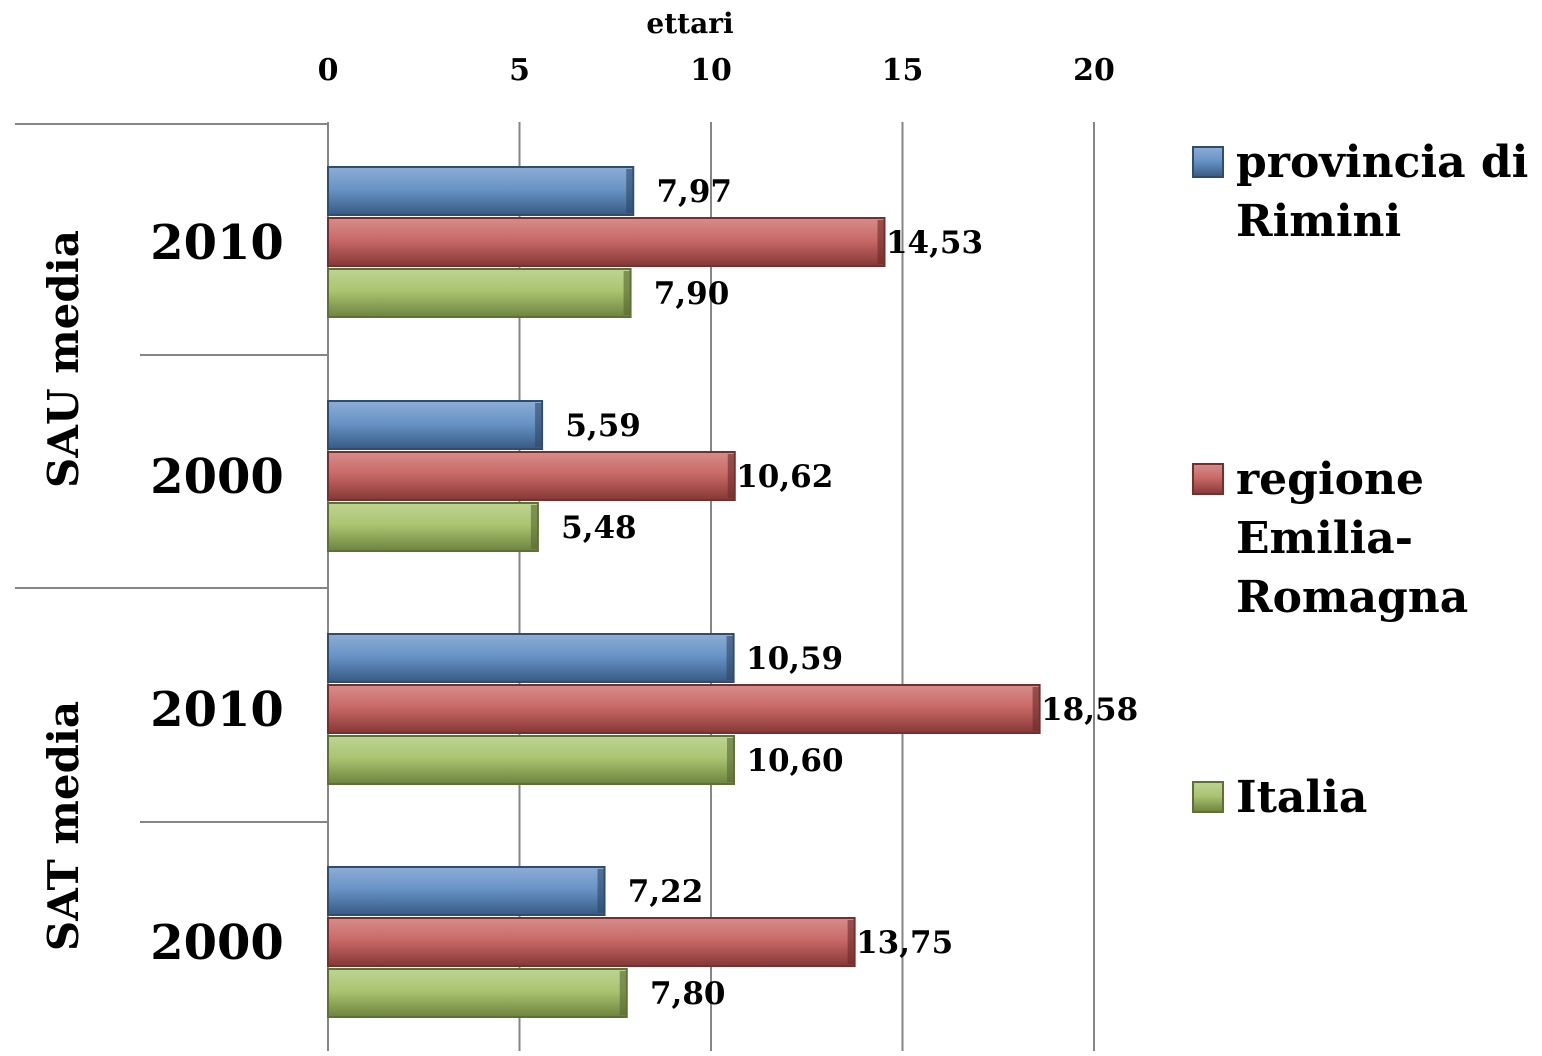  What do you see at coordinates (328, 70) in the screenshot?
I see `x-tick-label-0: 0` at bounding box center [328, 70].